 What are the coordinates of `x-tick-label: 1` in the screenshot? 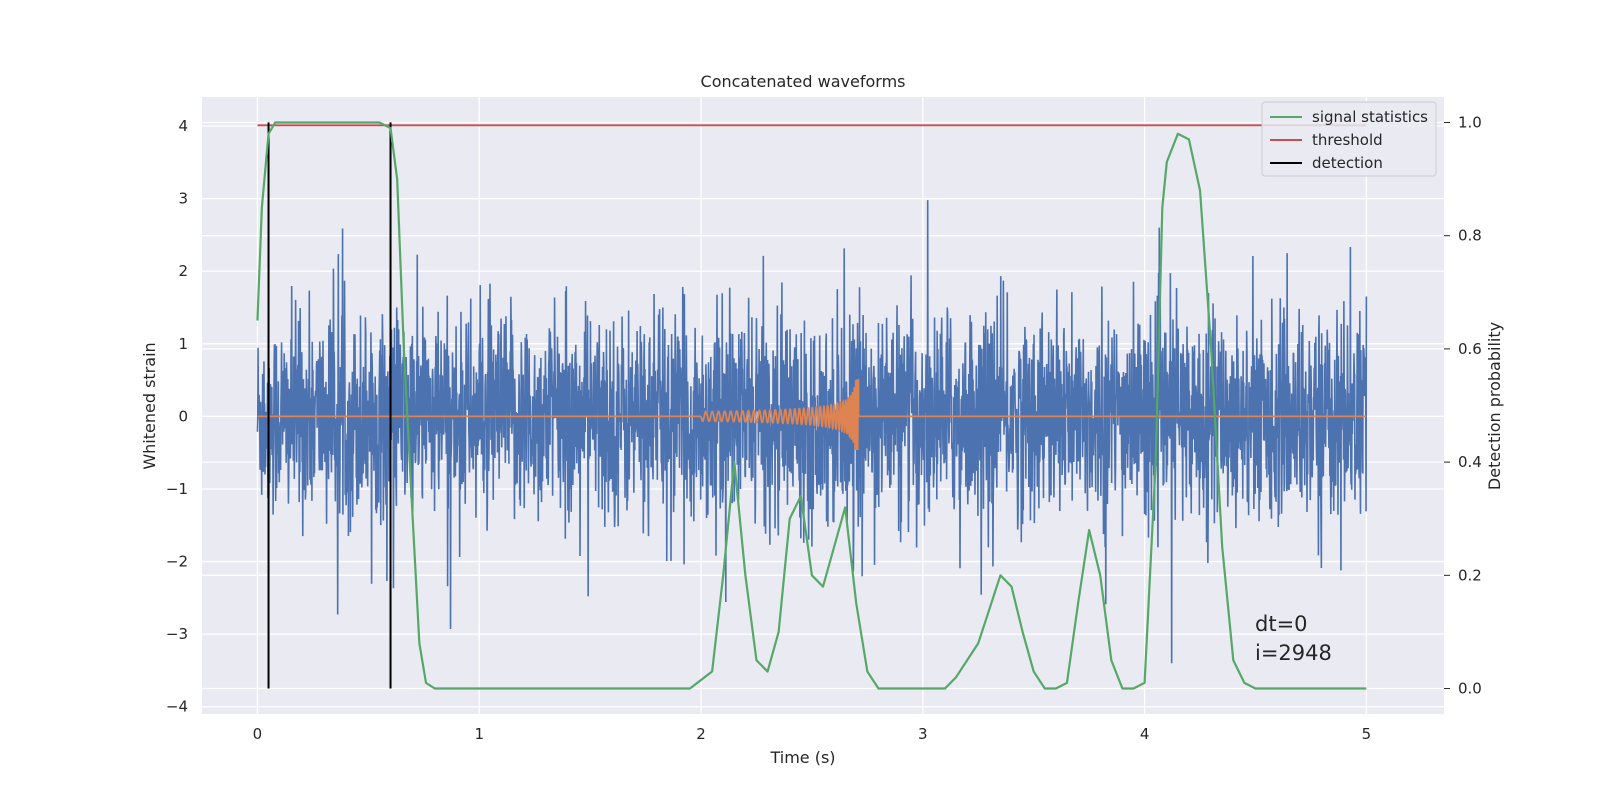 It's located at (479, 734).